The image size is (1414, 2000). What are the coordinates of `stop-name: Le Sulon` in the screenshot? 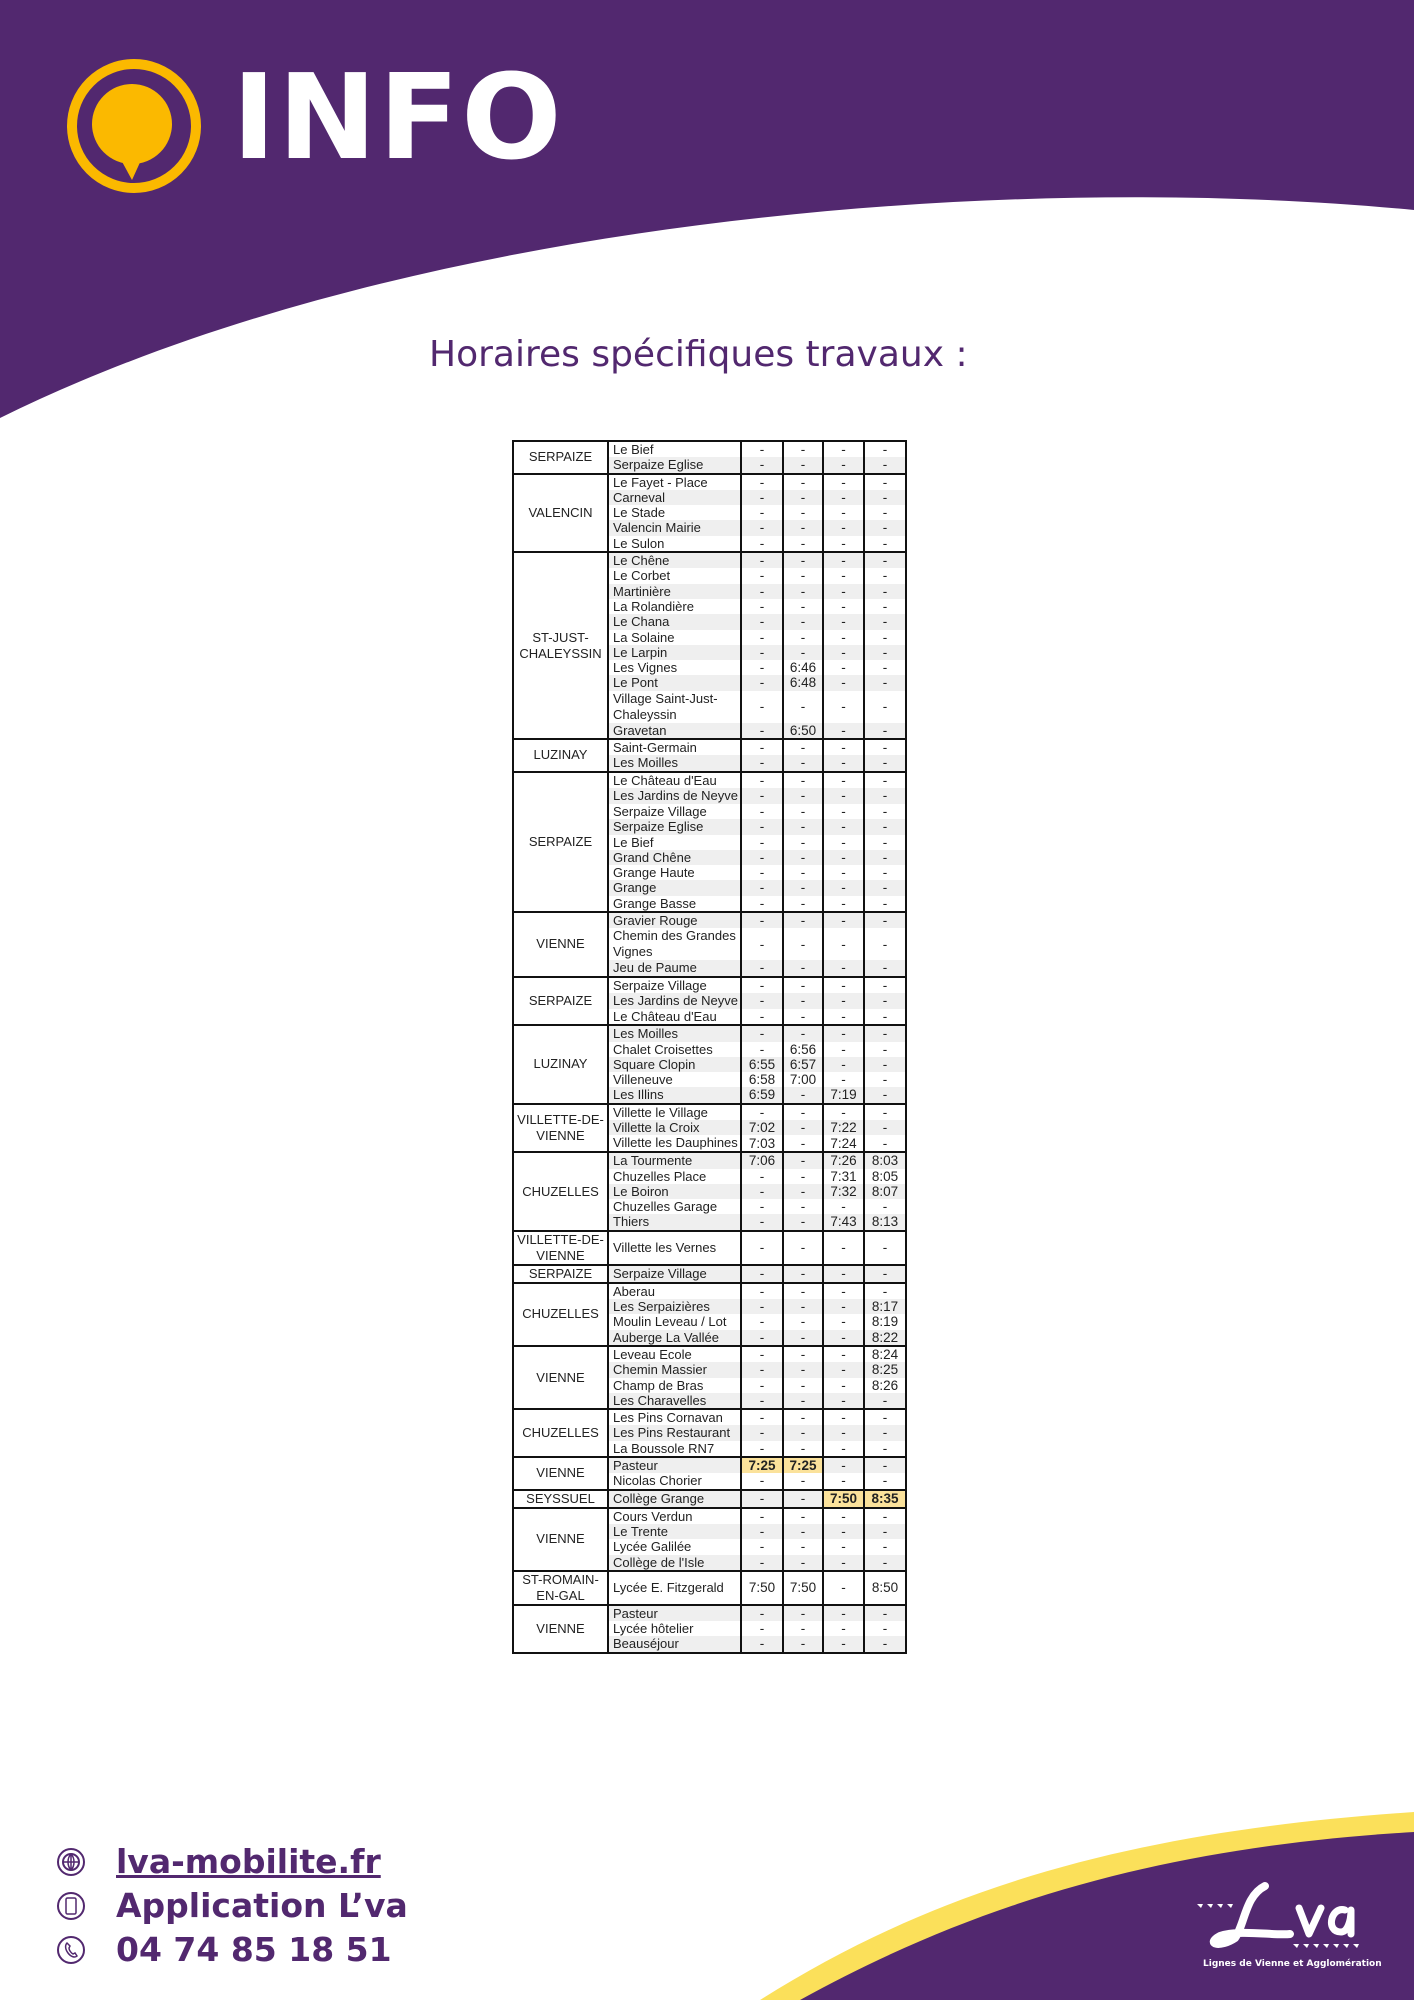 It's located at (674, 544).